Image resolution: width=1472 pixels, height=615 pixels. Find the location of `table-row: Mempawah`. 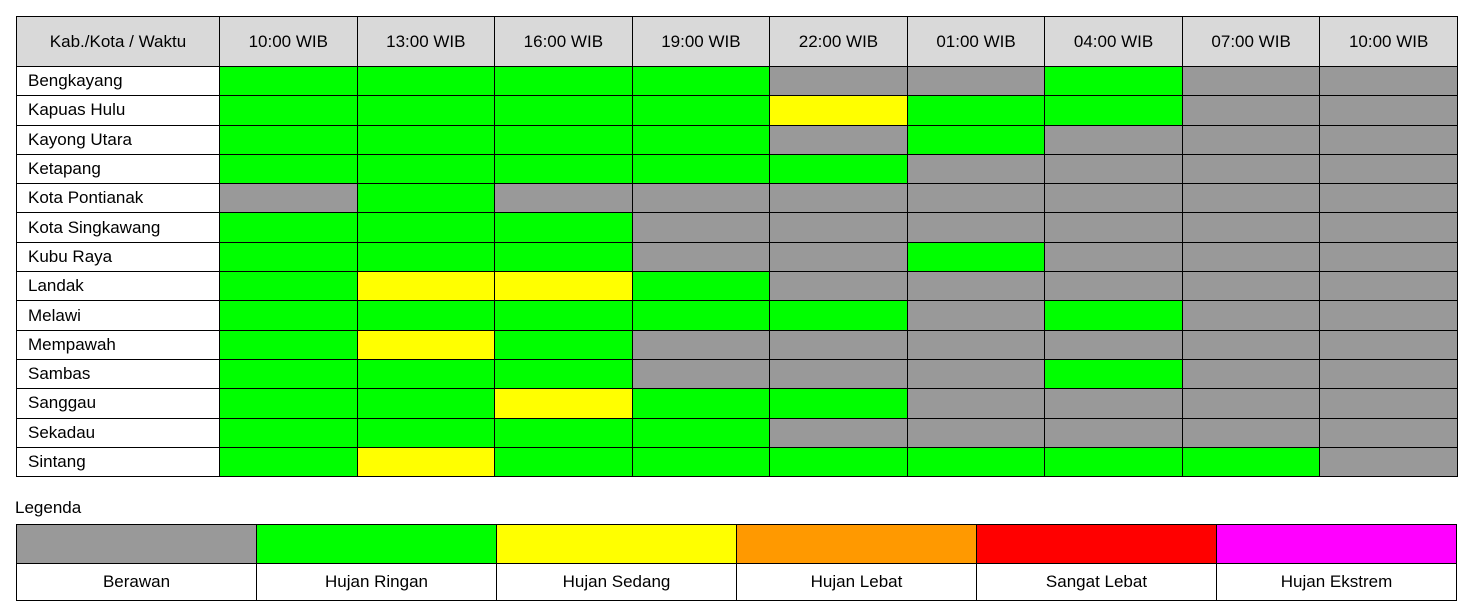

table-row: Mempawah is located at coordinates (737, 344).